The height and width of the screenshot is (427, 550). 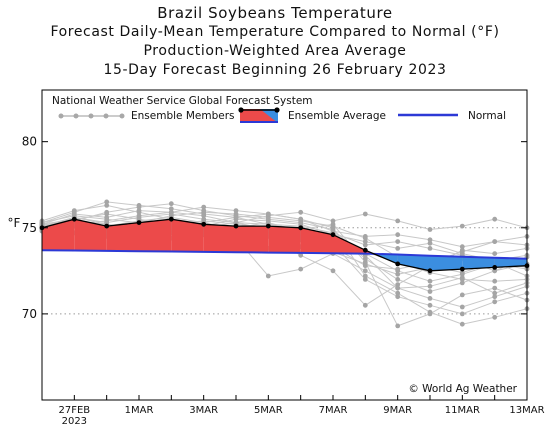 What do you see at coordinates (333, 410) in the screenshot?
I see `x-tick-label: 7MAR` at bounding box center [333, 410].